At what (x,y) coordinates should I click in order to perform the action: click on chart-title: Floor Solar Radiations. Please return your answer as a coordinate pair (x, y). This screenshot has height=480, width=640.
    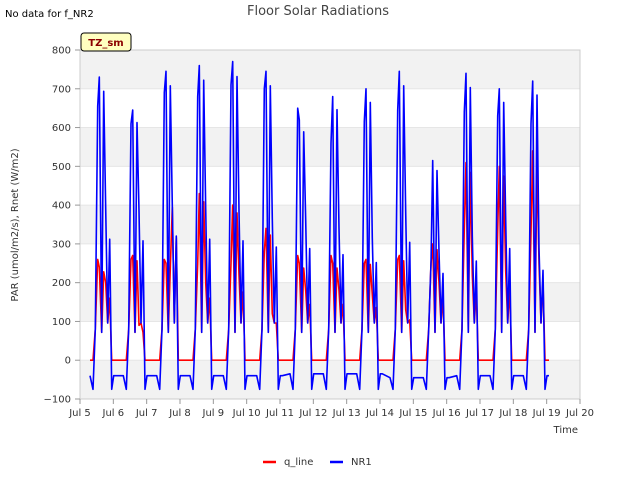
    Looking at the image, I should click on (318, 11).